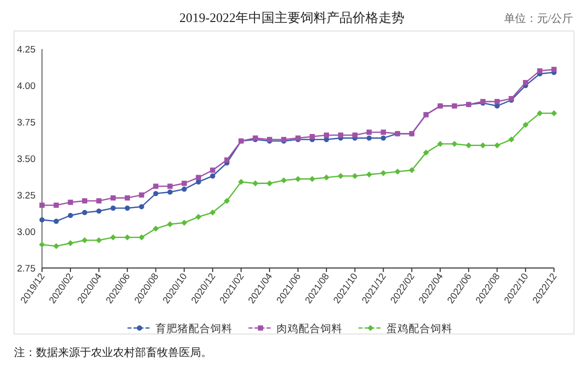 The image size is (585, 370). I want to click on y-tick-label: 3.75, so click(26, 123).